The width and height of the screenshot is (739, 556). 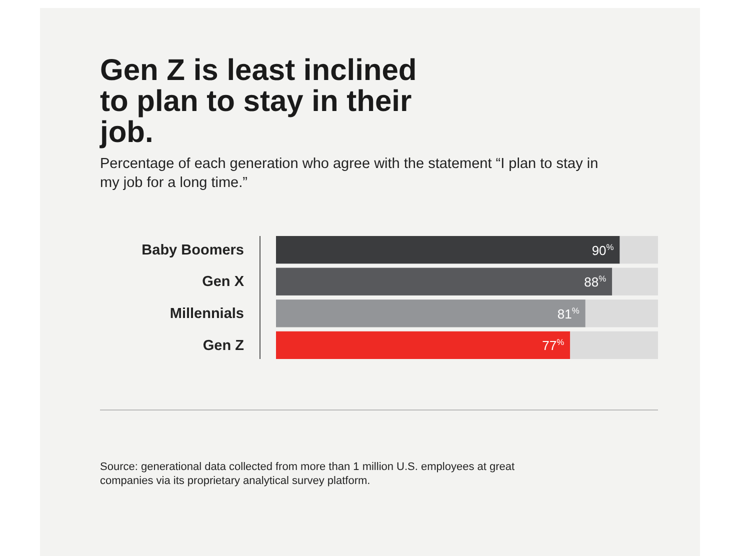 I want to click on y-tick-label: Baby Boomers, so click(x=193, y=250).